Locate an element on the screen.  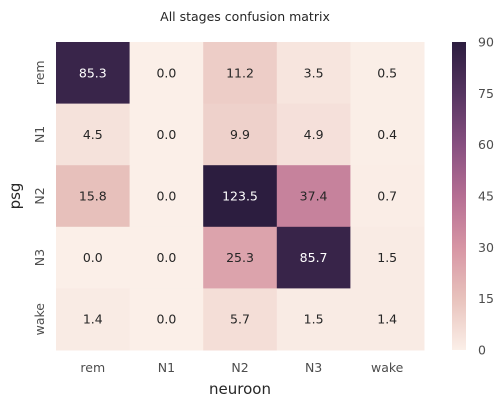
cell-value-label: 25.3 is located at coordinates (240, 257).